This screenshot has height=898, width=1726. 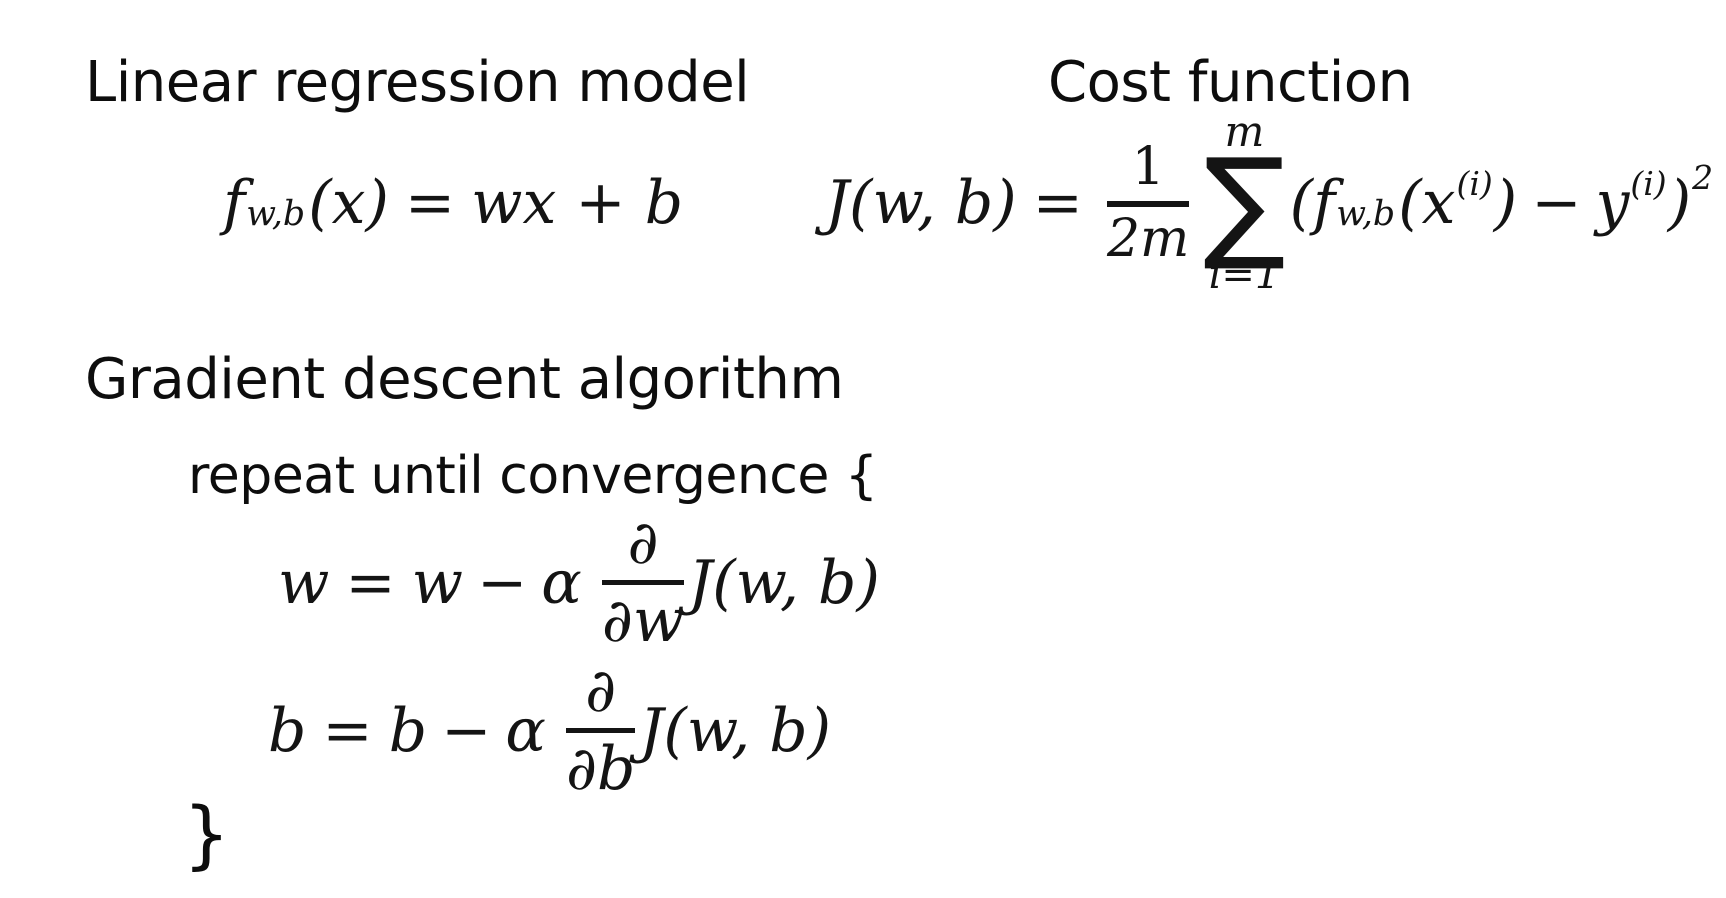 I want to click on fraction-denominator: 2m, so click(x=1148, y=238).